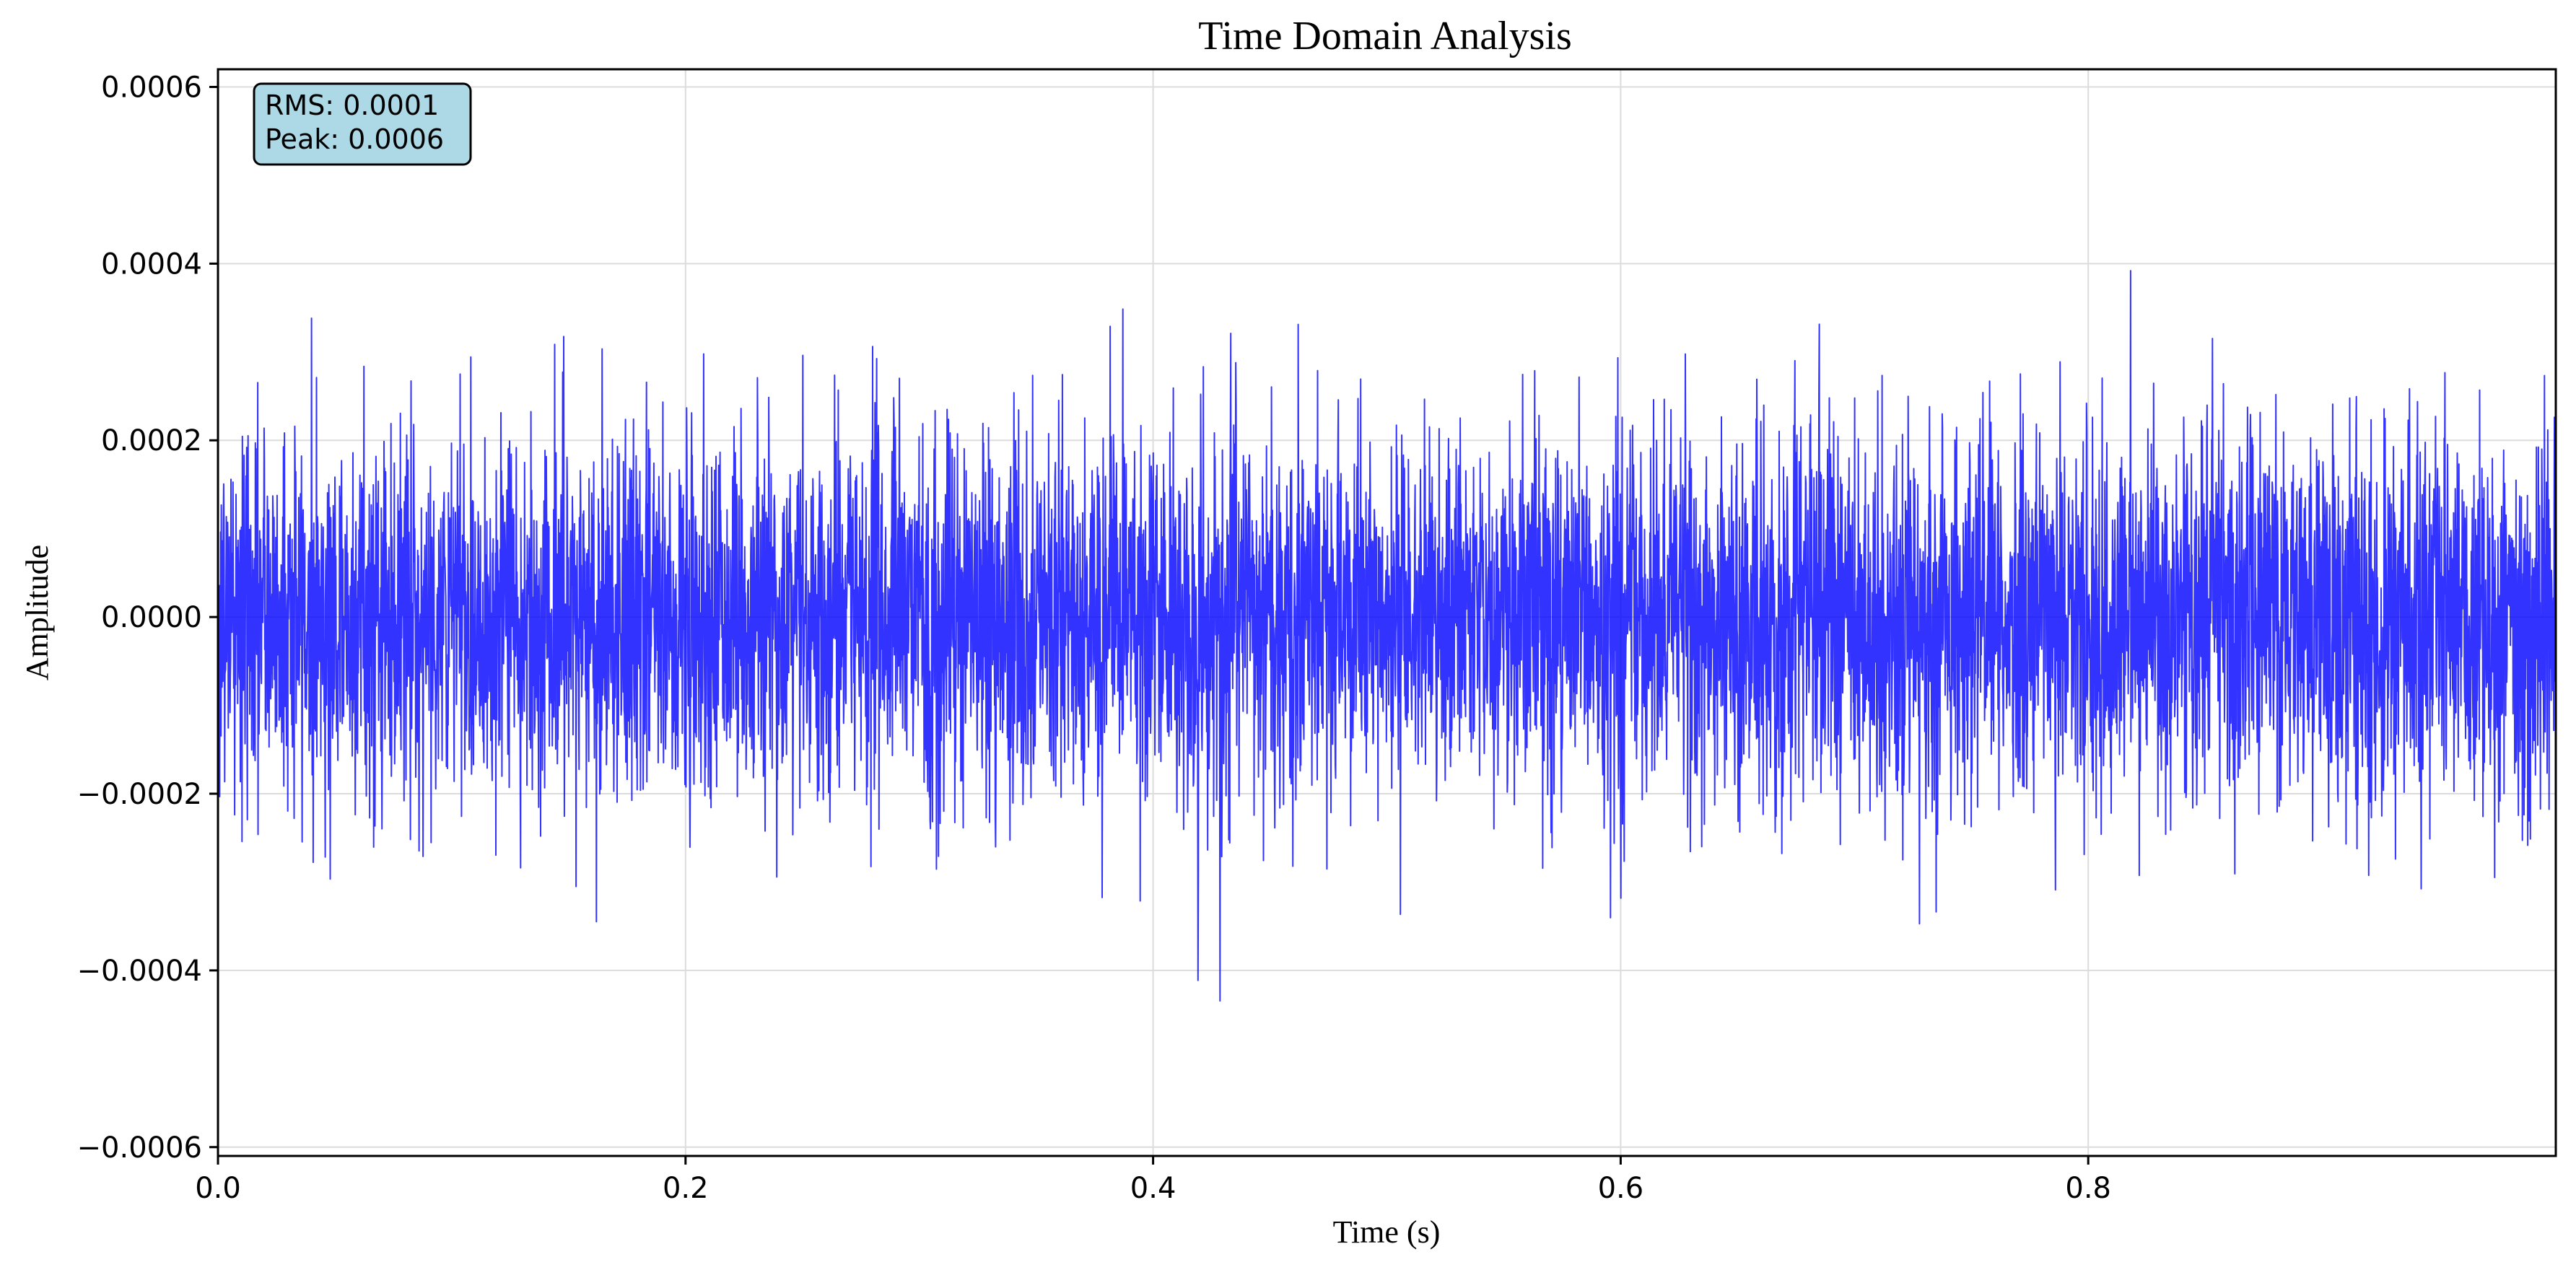 Image resolution: width=2576 pixels, height=1275 pixels. What do you see at coordinates (37, 612) in the screenshot?
I see `y-axis-label: Amplitude` at bounding box center [37, 612].